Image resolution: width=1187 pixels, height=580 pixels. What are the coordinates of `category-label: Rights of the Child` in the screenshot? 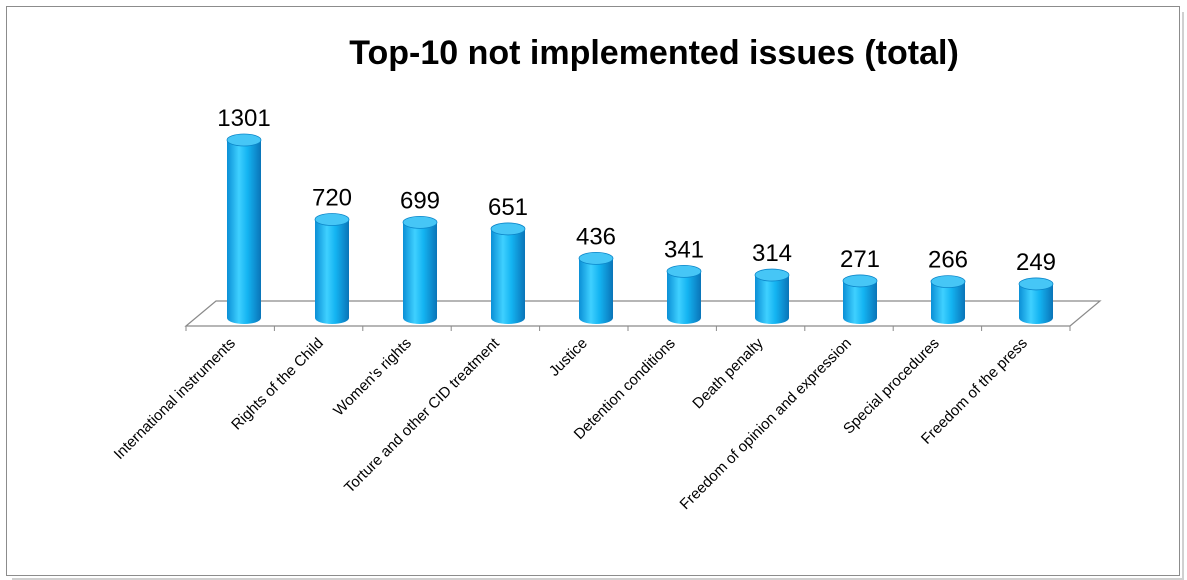 It's located at (277, 384).